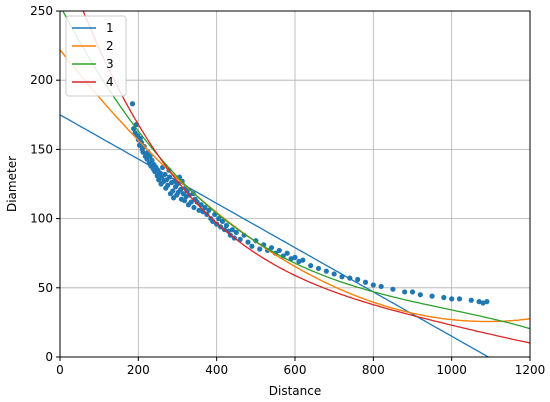 The image size is (550, 402). I want to click on x-axis-ticks: 0 200 400 600 800 1000 1200, so click(300, 367).